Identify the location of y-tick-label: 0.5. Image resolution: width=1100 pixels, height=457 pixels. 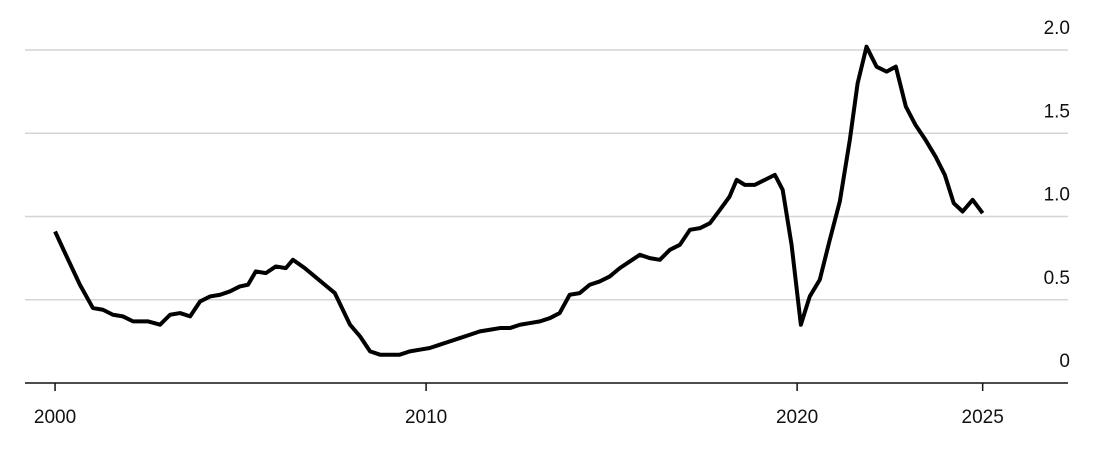
(1057, 278).